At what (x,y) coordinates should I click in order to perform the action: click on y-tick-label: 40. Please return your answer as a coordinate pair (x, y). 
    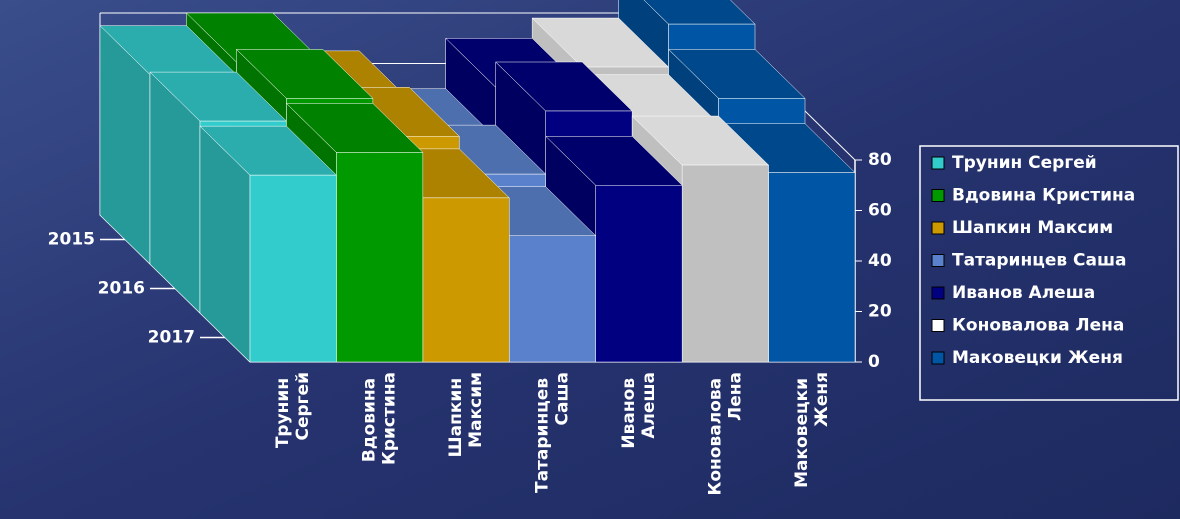
    Looking at the image, I should click on (880, 261).